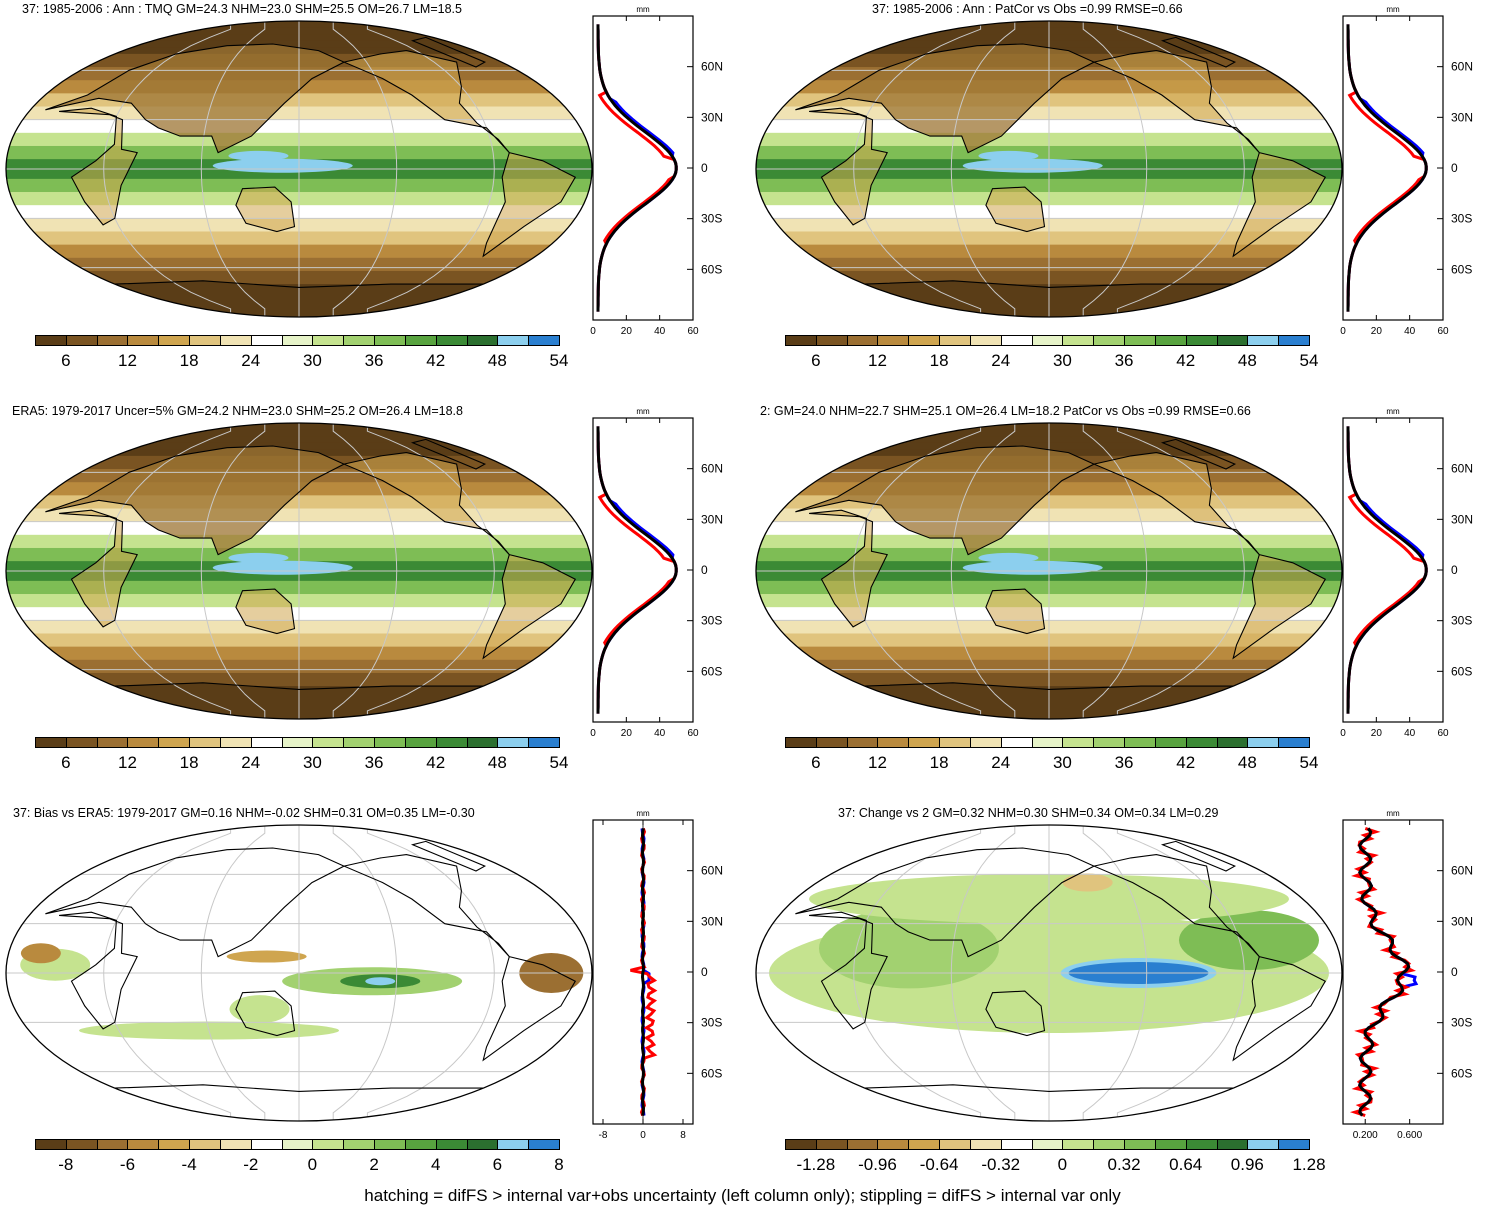 This screenshot has height=1211, width=1485. Describe the element at coordinates (1393, 813) in the screenshot. I see `profile-unit: mm` at that location.